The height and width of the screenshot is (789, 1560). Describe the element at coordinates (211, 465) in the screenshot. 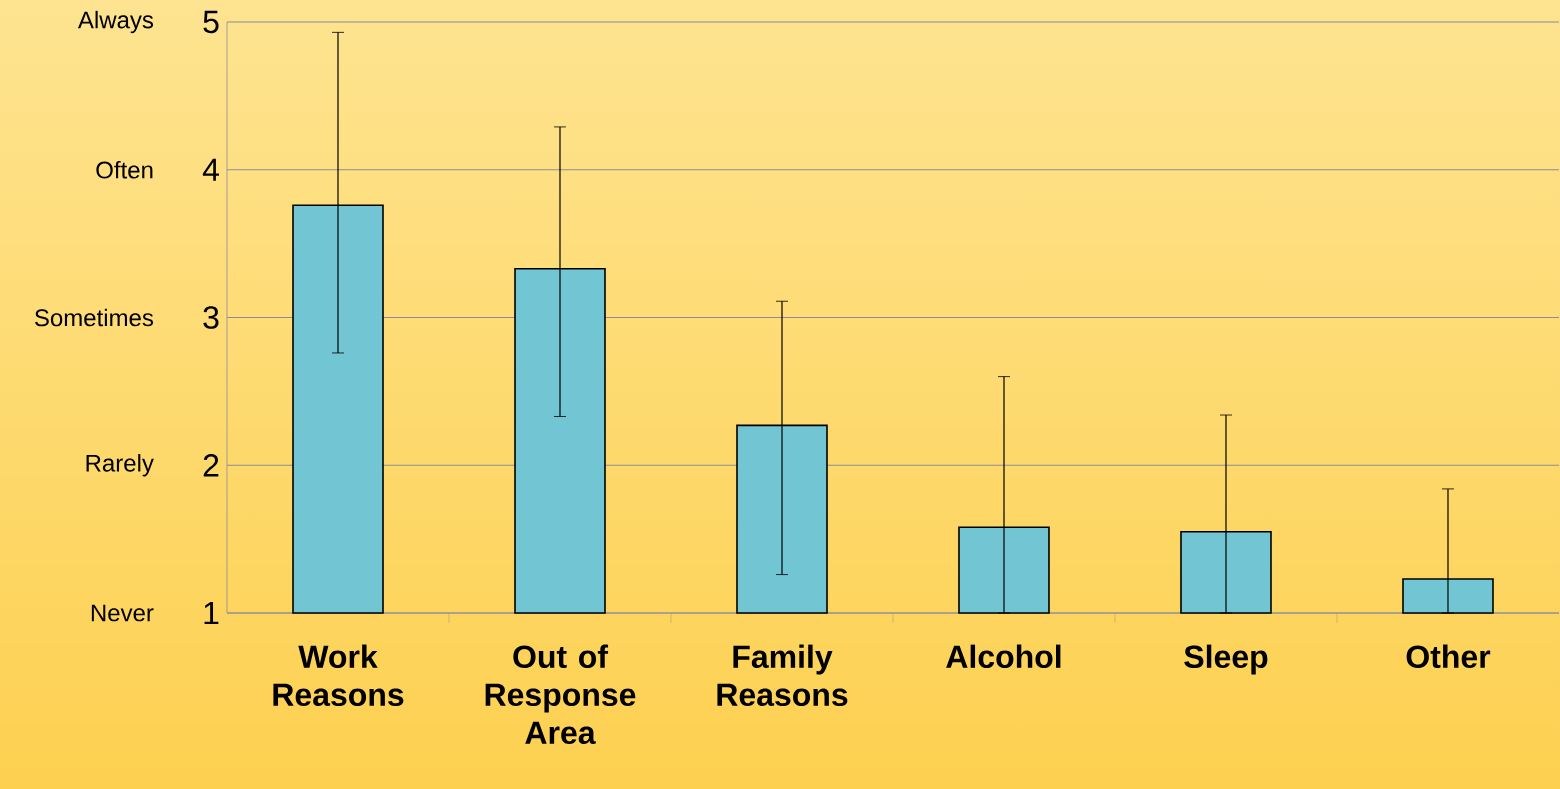

I see `y-tick-label: 2` at that location.